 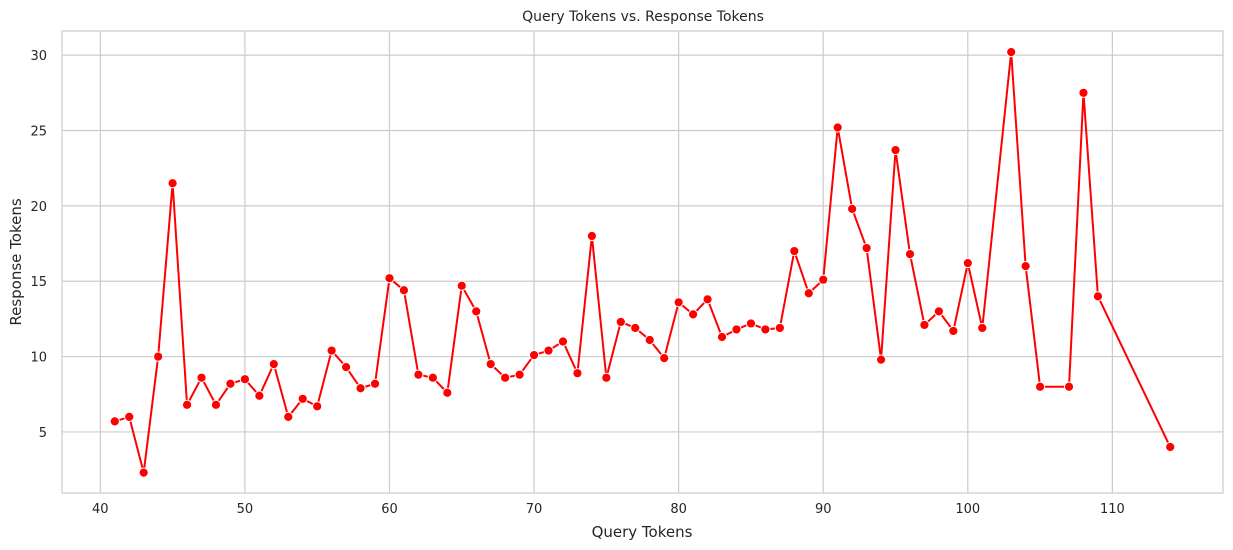 I want to click on x-tick-label: 40, so click(x=100, y=509).